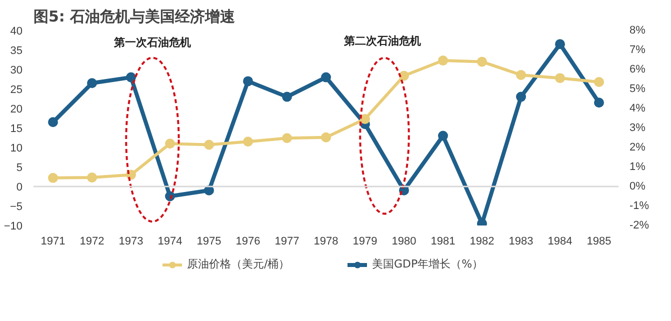  What do you see at coordinates (16, 129) in the screenshot?
I see `y-tick-label: 15` at bounding box center [16, 129].